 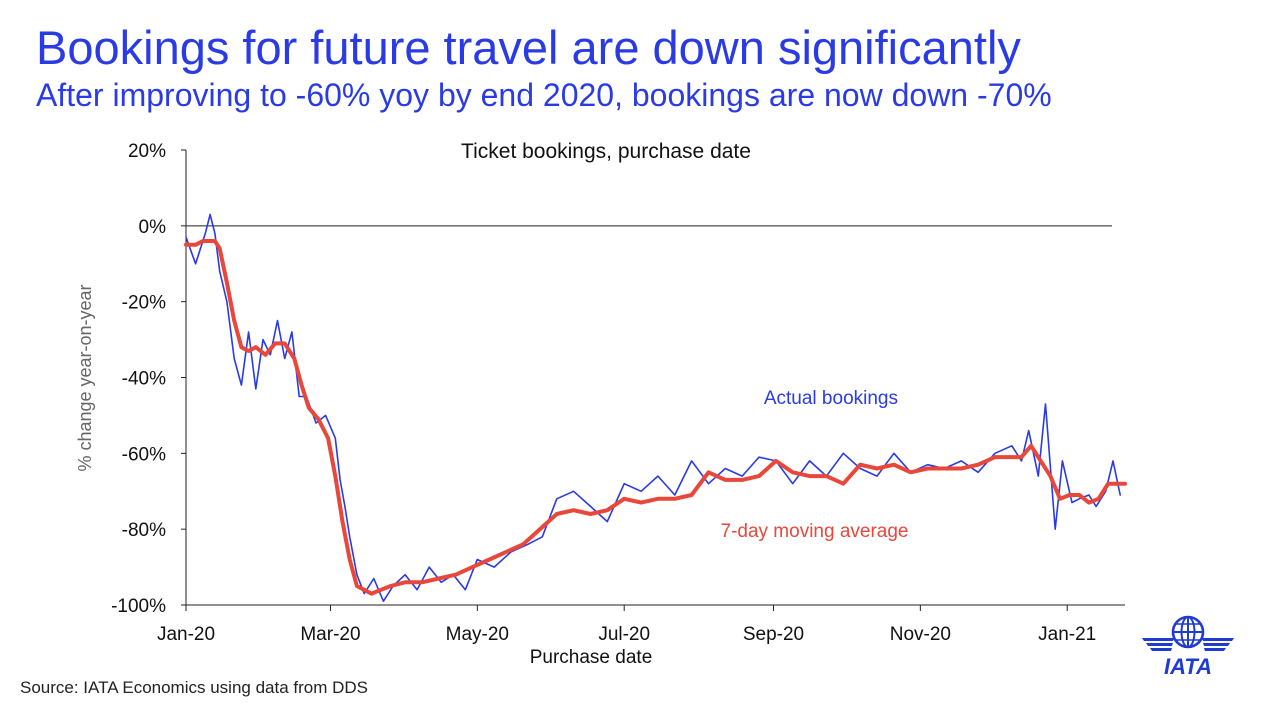 What do you see at coordinates (330, 634) in the screenshot?
I see `x-tick-label: Mar-20` at bounding box center [330, 634].